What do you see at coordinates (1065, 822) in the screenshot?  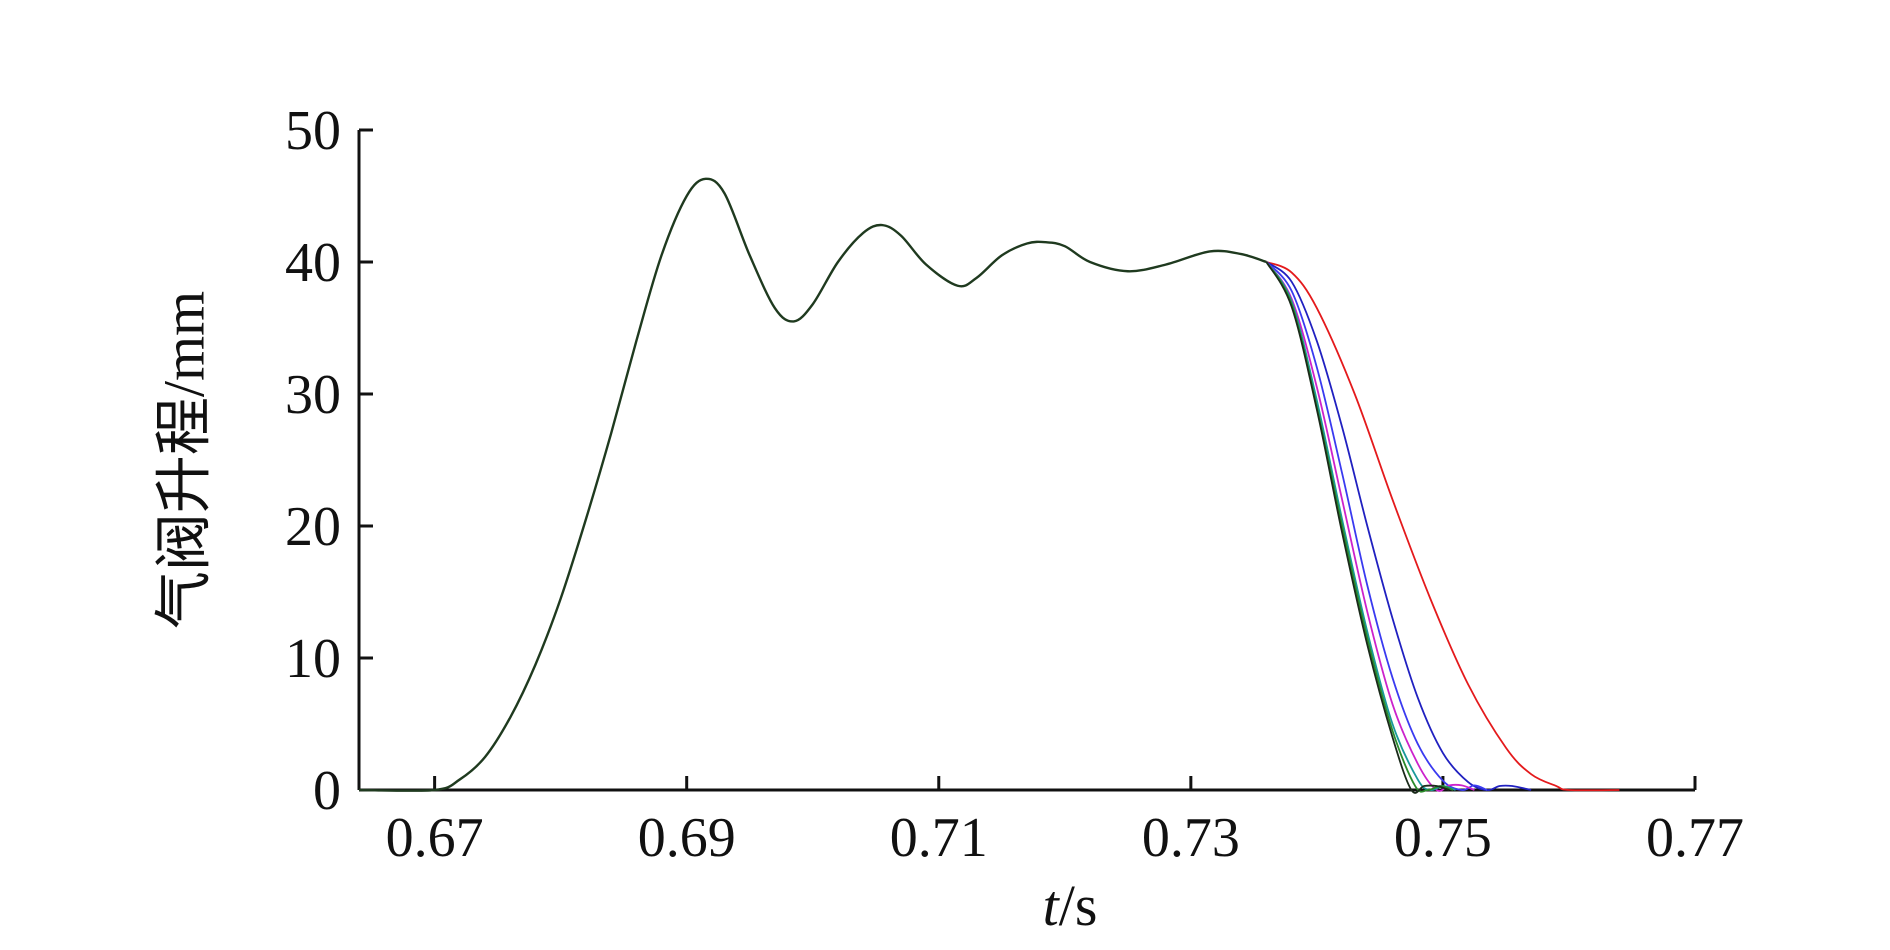 I see `x-ticks: 0.67 0.69 0.71 0.73 0.75 0.77` at bounding box center [1065, 822].